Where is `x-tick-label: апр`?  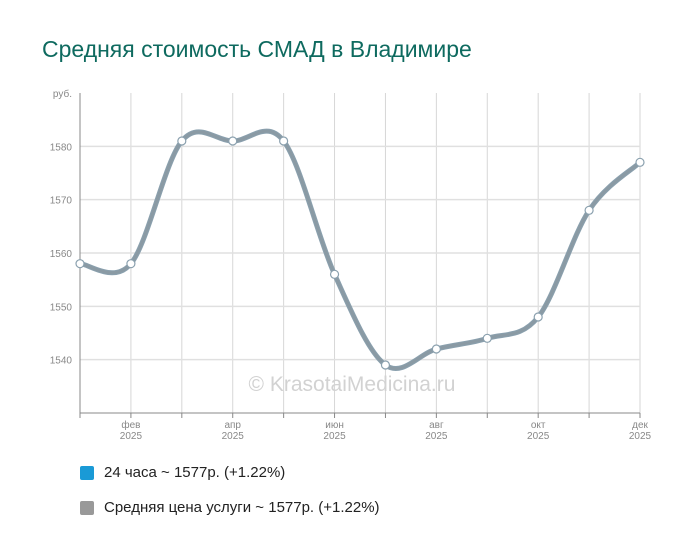 x-tick-label: апр is located at coordinates (232, 425).